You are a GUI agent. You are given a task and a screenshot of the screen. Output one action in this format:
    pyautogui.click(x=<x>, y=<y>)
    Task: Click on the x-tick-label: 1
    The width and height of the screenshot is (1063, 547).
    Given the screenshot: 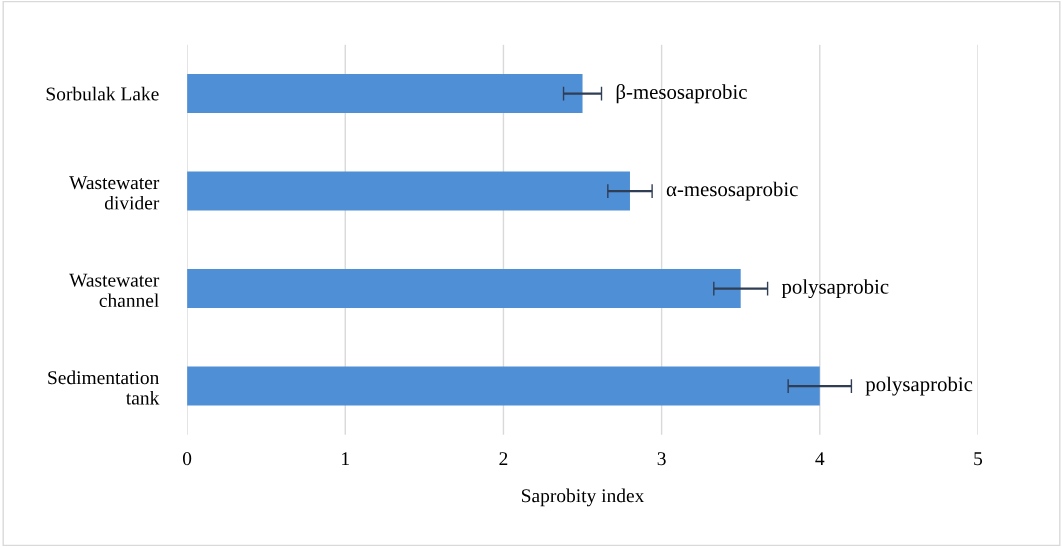 What is the action you would take?
    pyautogui.click(x=345, y=459)
    